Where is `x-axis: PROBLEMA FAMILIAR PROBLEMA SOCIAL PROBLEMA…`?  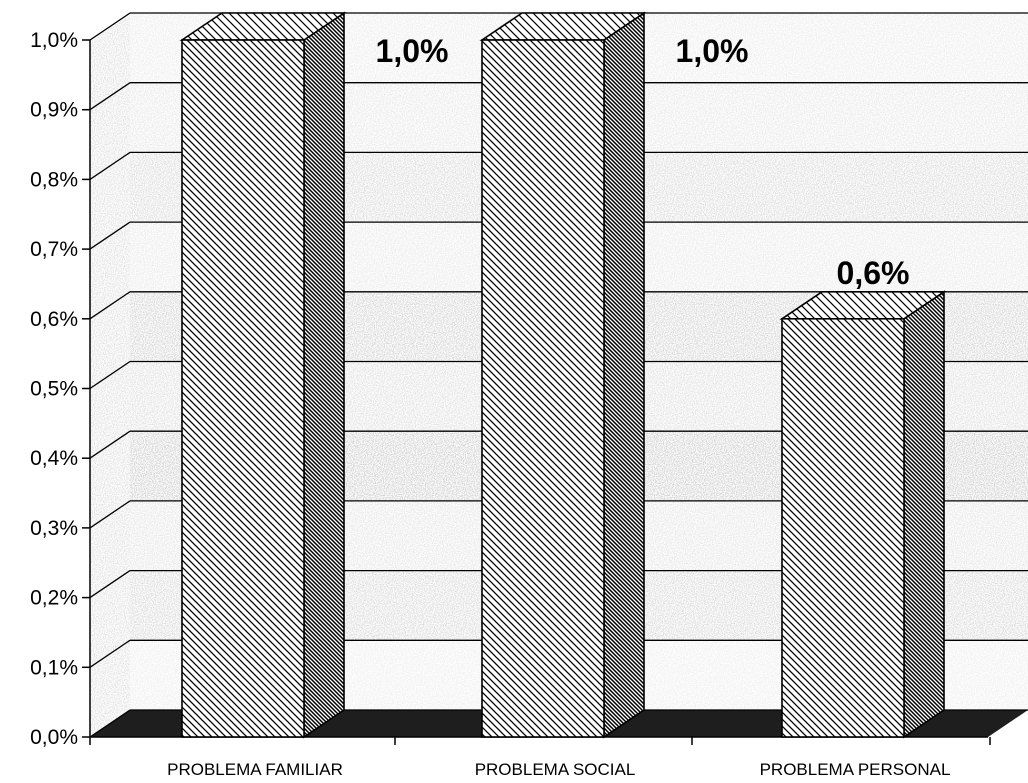
x-axis: PROBLEMA FAMILIAR PROBLEMA SOCIAL PROBLEMA… is located at coordinates (540, 757).